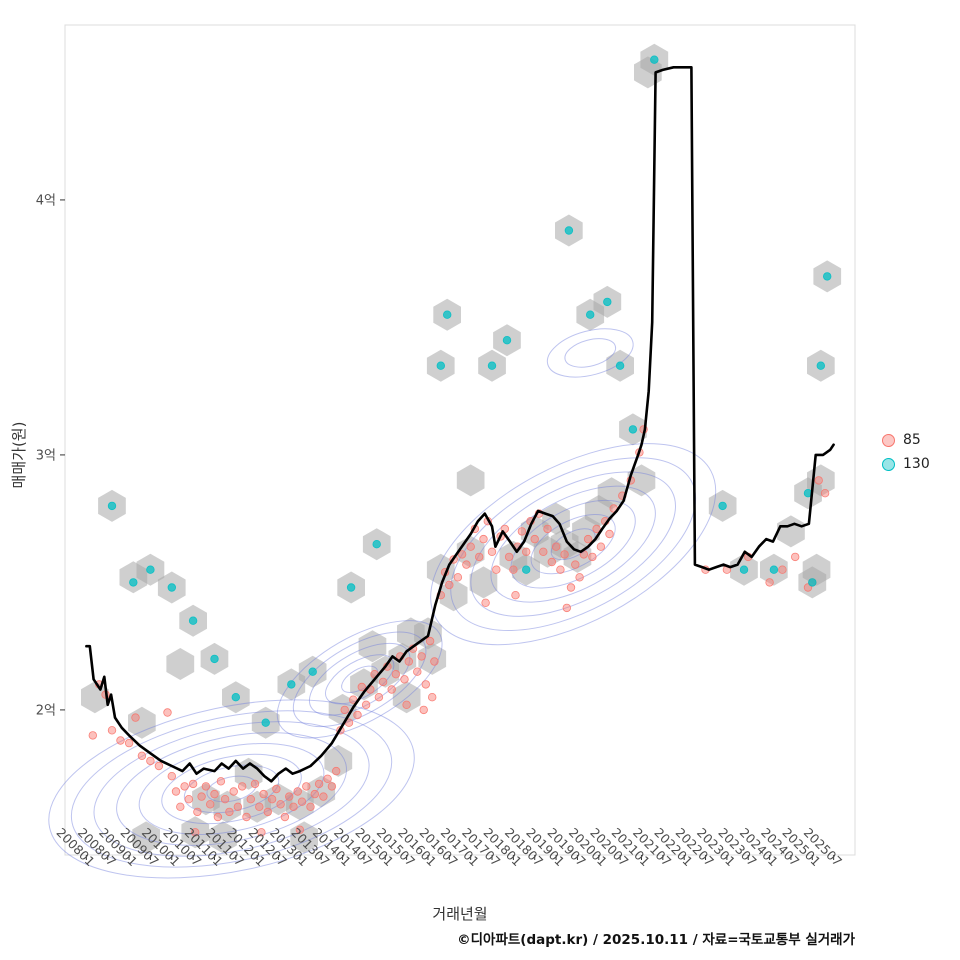  I want to click on legend-item-130: 130, so click(906, 464).